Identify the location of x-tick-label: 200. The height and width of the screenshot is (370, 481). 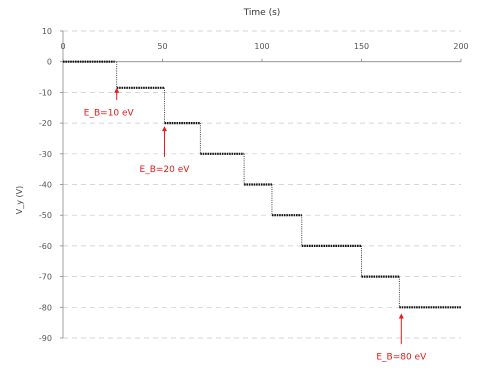
(460, 46).